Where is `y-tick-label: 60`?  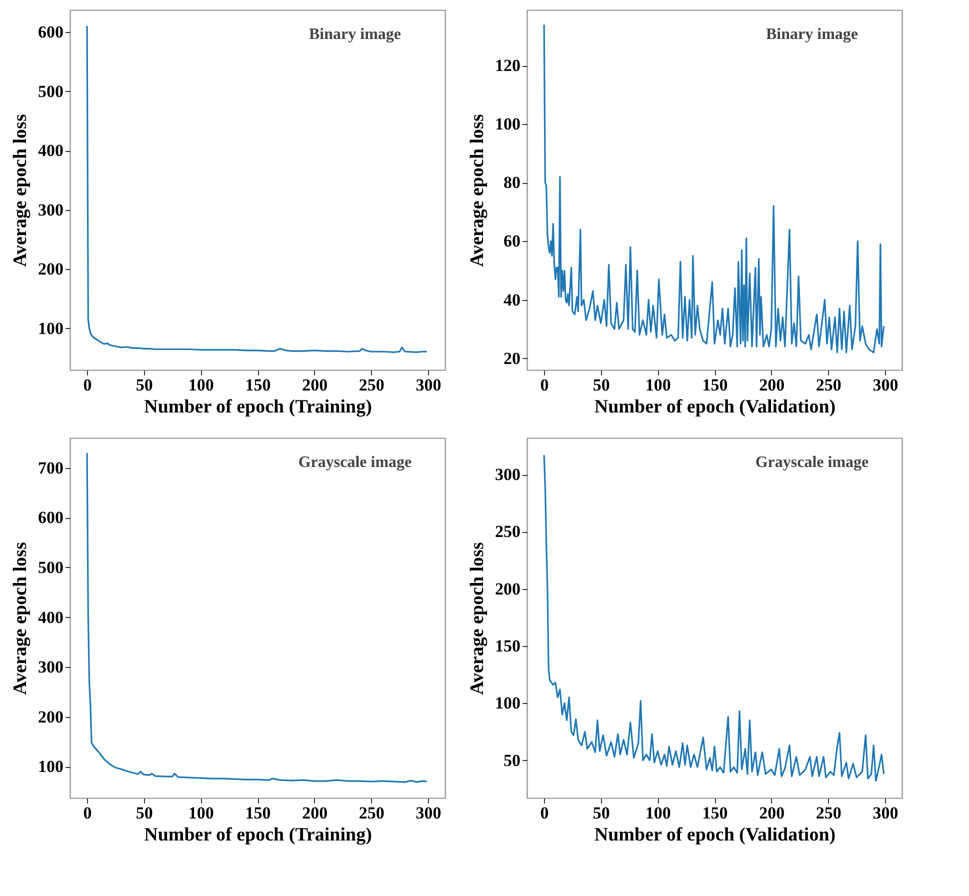
y-tick-label: 60 is located at coordinates (512, 241).